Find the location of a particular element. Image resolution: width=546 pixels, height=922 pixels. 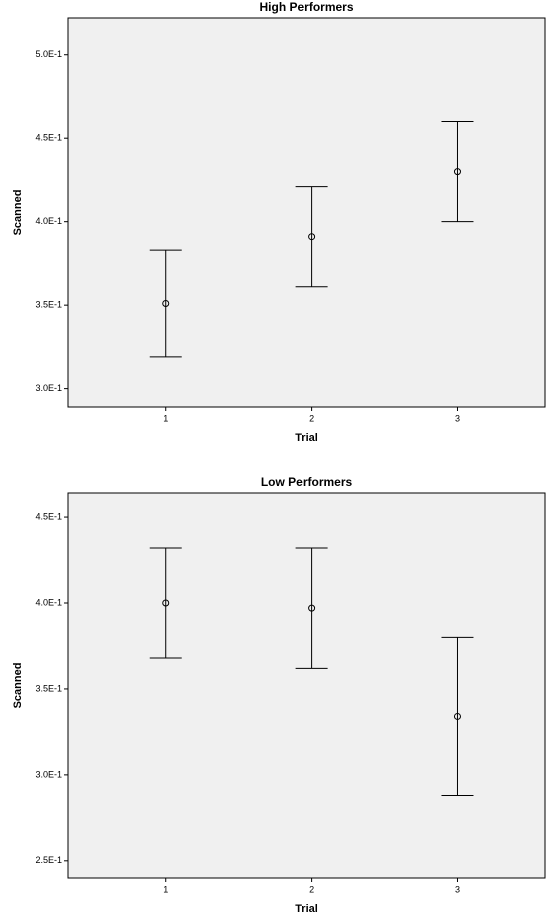

y-tick-label: 5.0E-1 is located at coordinates (48, 54).